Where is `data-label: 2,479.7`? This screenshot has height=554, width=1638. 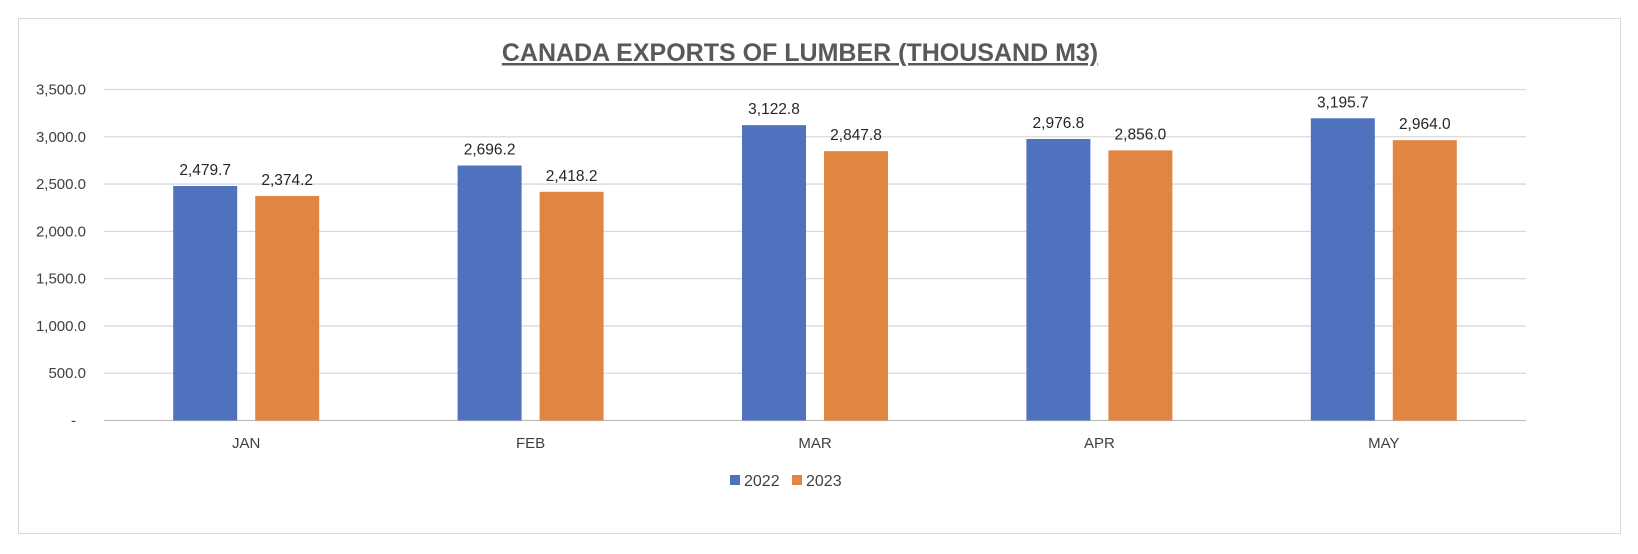 data-label: 2,479.7 is located at coordinates (205, 170).